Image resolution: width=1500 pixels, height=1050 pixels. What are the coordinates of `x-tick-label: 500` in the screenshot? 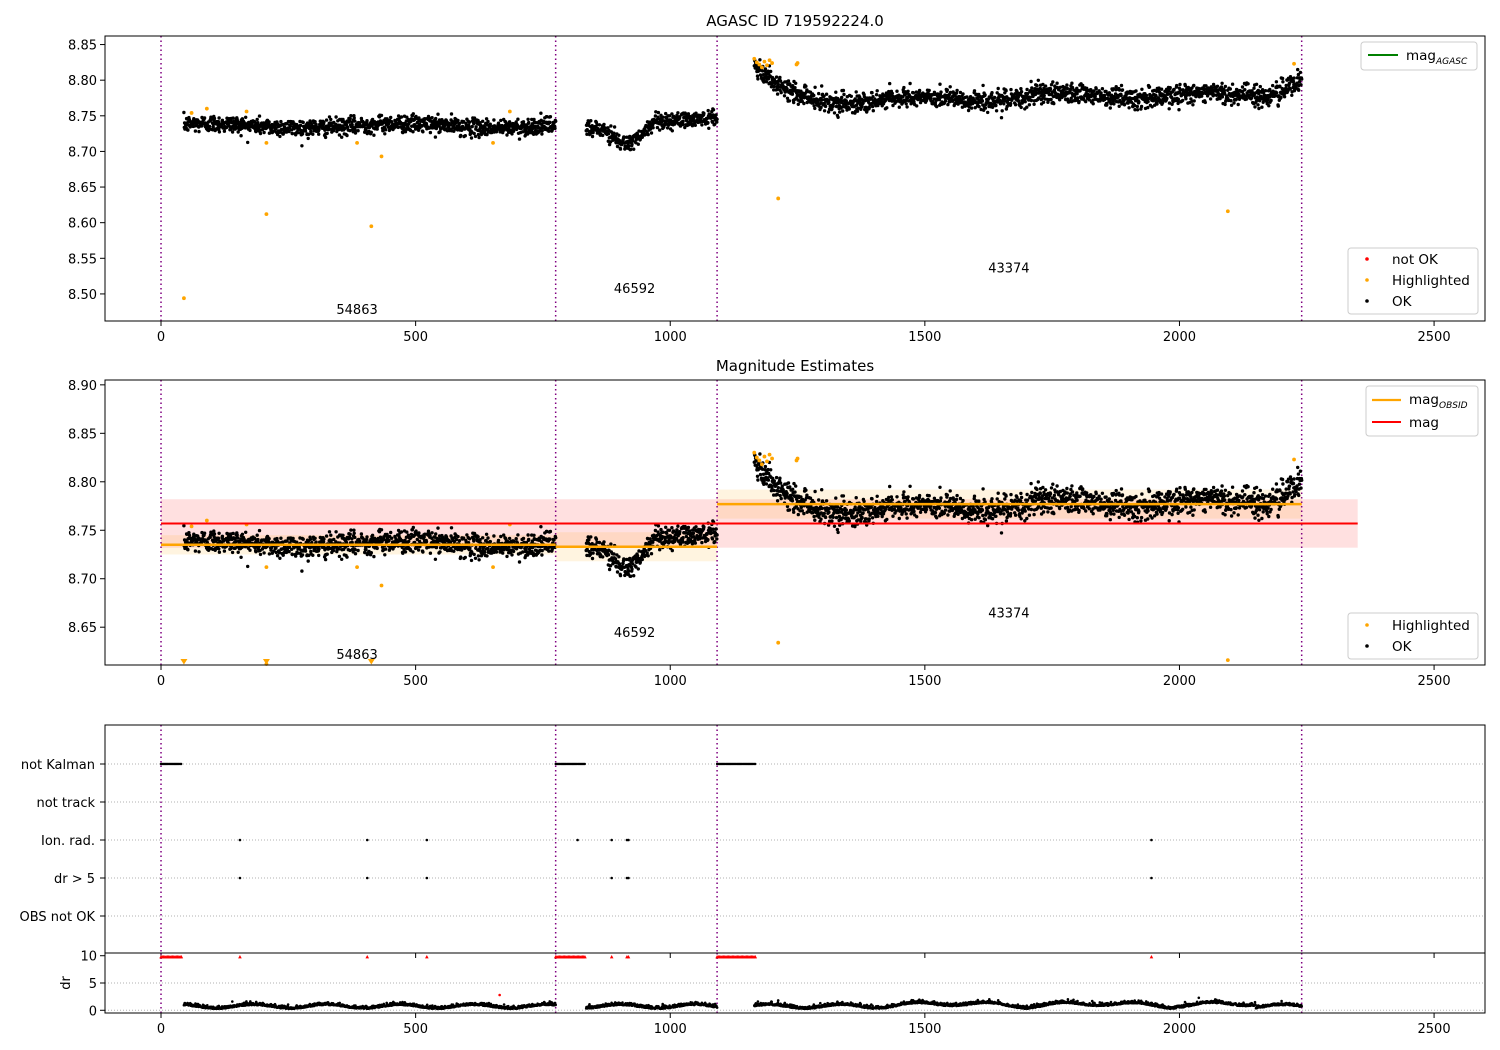 It's located at (415, 337).